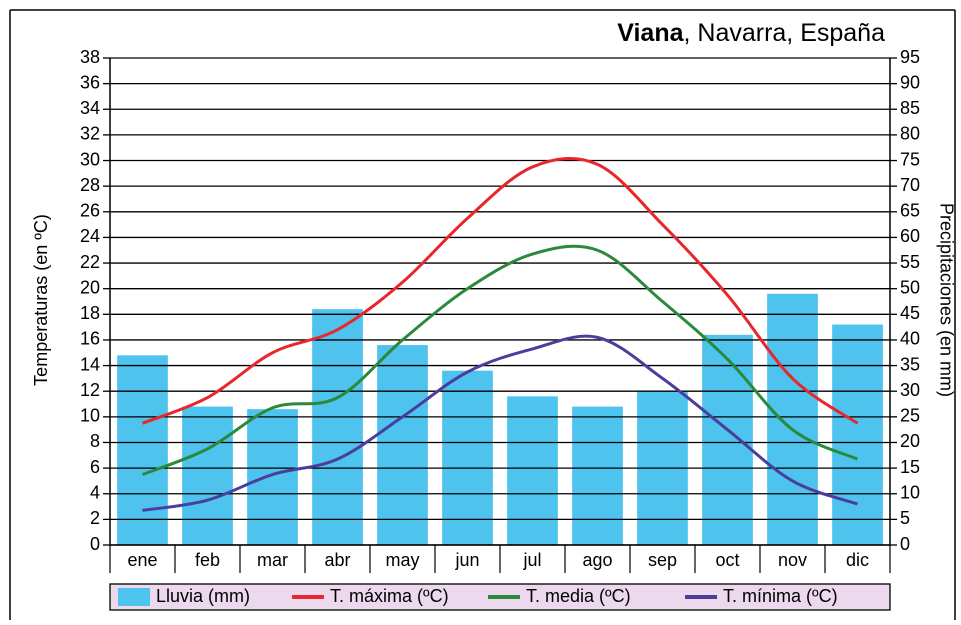 The width and height of the screenshot is (961, 625). What do you see at coordinates (910, 262) in the screenshot?
I see `y2-tick-label: 55` at bounding box center [910, 262].